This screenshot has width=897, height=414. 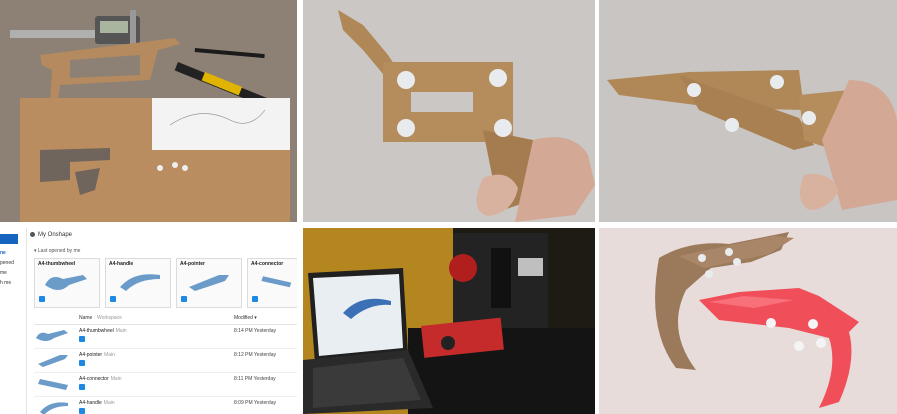 I want to click on card-title: A4-thumbwheel, so click(x=57, y=264).